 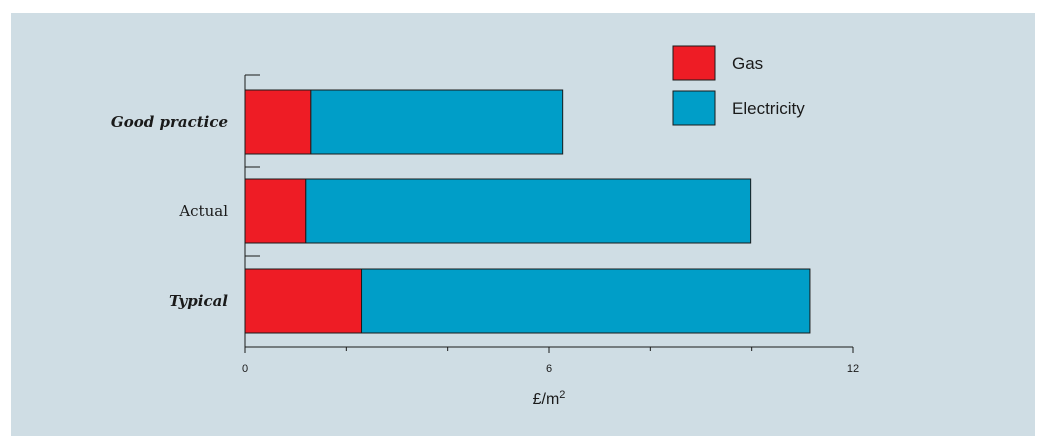 I want to click on legend-label: Electricity, so click(x=768, y=108).